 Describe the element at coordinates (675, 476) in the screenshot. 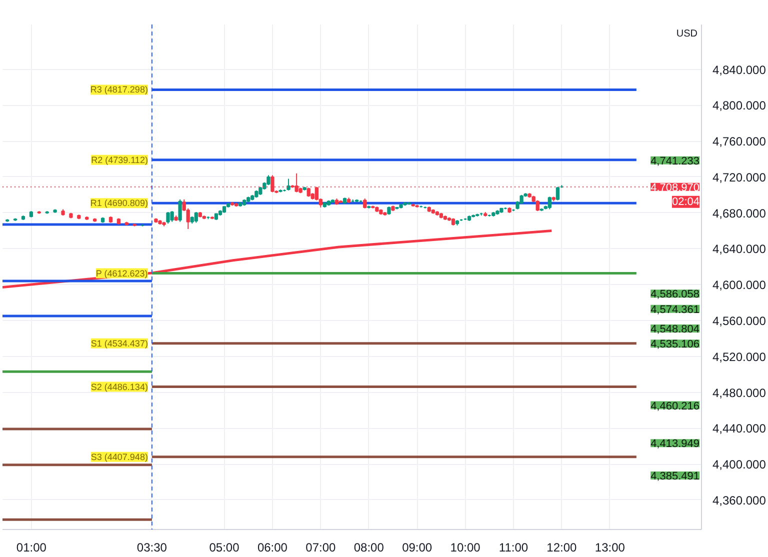

I see `annotation: 4,385.491` at that location.